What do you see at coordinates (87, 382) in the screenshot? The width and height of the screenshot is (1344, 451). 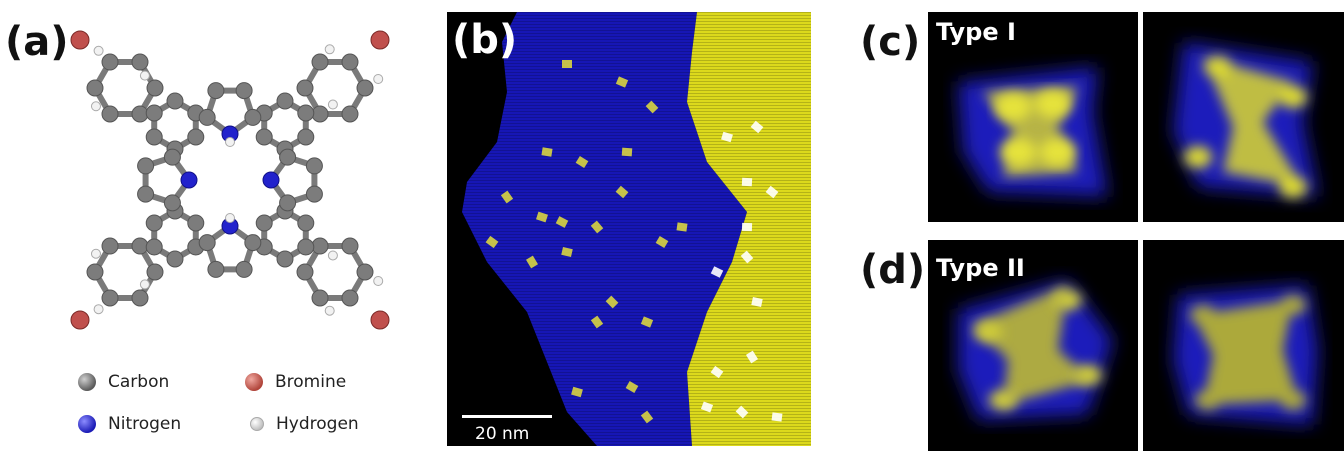 I see `carbon-atom-icon` at bounding box center [87, 382].